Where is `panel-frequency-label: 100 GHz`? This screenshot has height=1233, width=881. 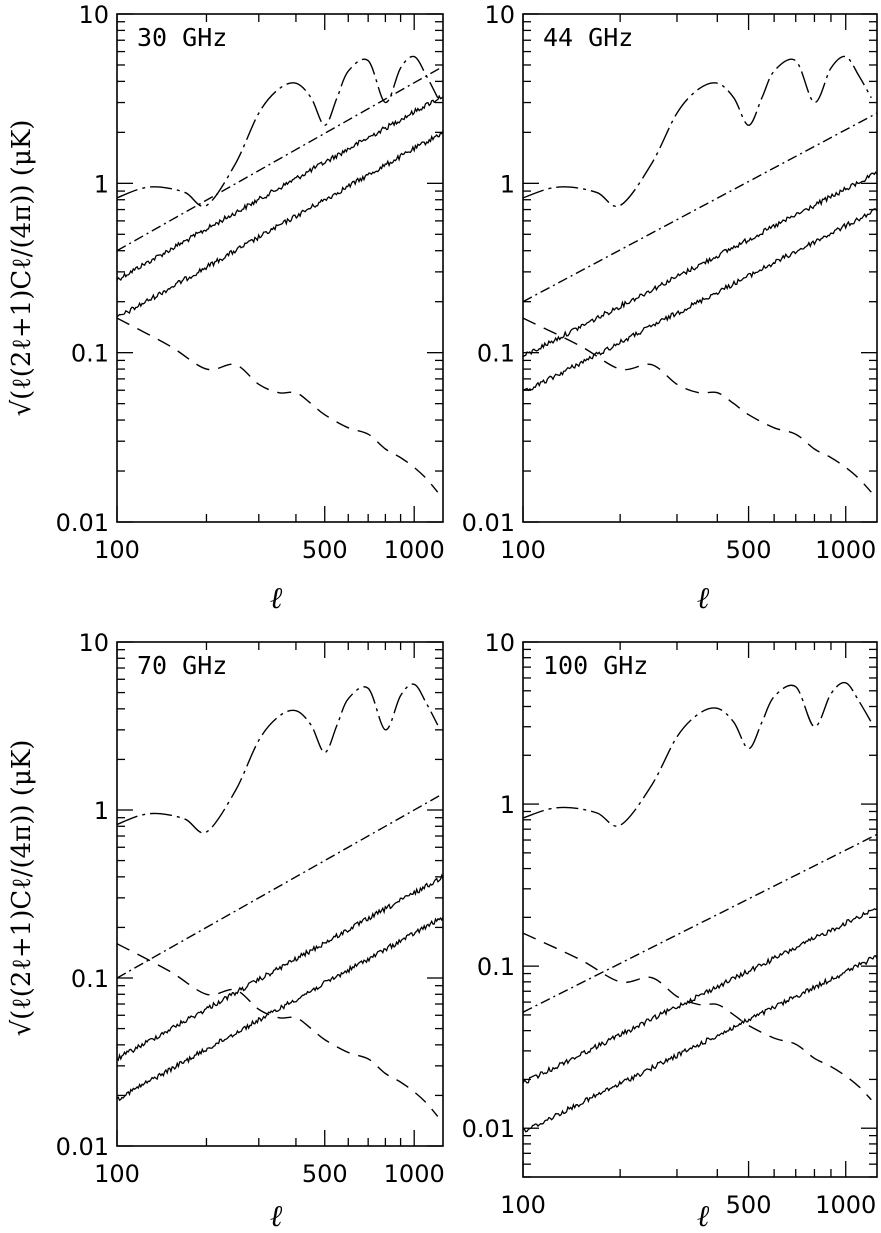
panel-frequency-label: 100 GHz is located at coordinates (595, 665).